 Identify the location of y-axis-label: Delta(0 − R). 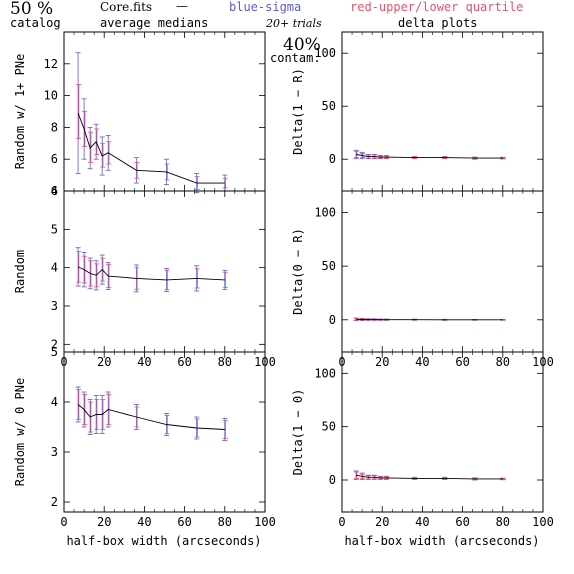
(298, 271).